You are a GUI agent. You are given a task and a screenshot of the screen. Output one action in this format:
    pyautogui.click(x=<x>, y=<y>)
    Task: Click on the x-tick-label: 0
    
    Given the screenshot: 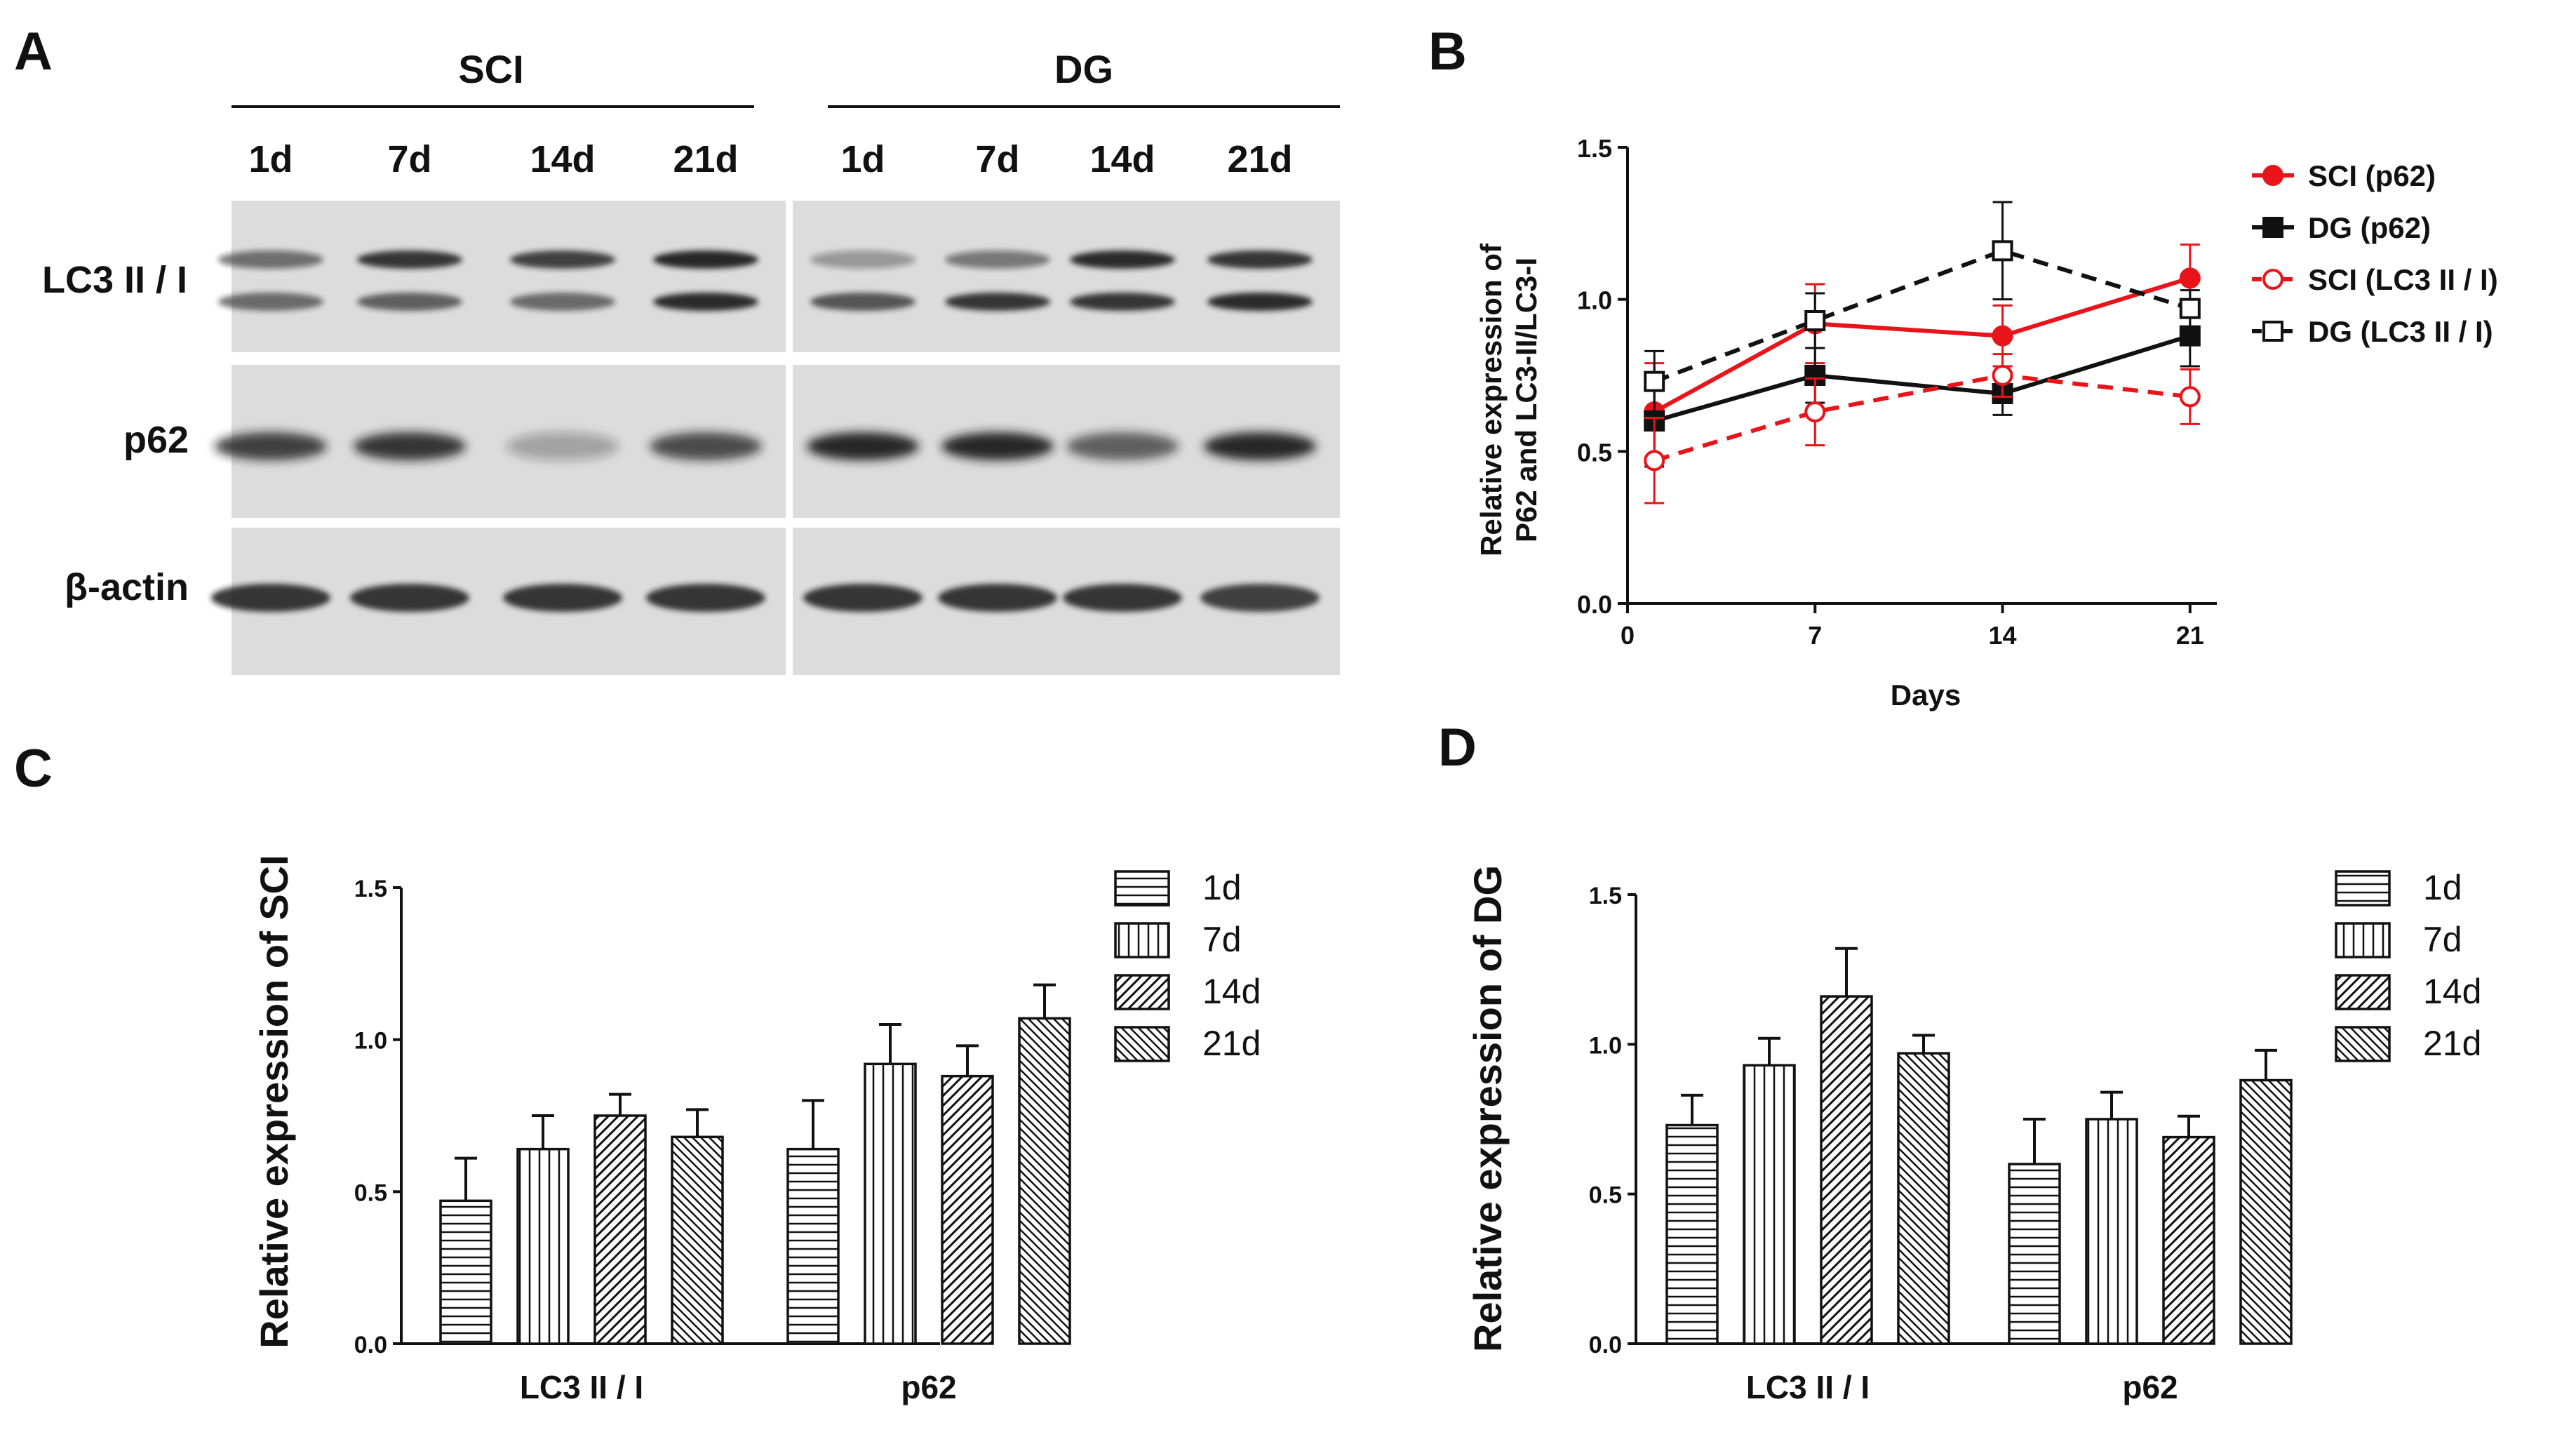 What is the action you would take?
    pyautogui.click(x=1628, y=635)
    